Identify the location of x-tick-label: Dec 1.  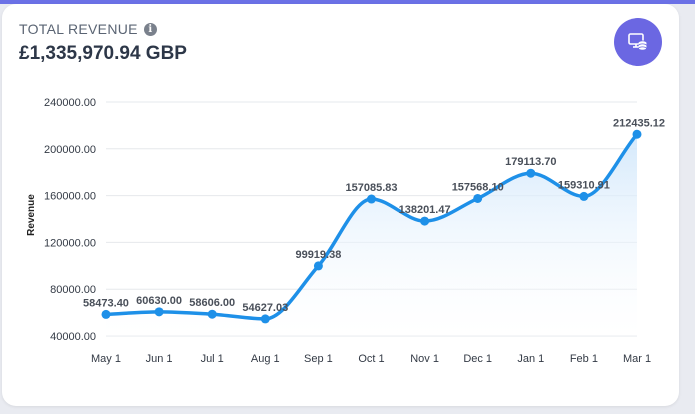
(477, 359).